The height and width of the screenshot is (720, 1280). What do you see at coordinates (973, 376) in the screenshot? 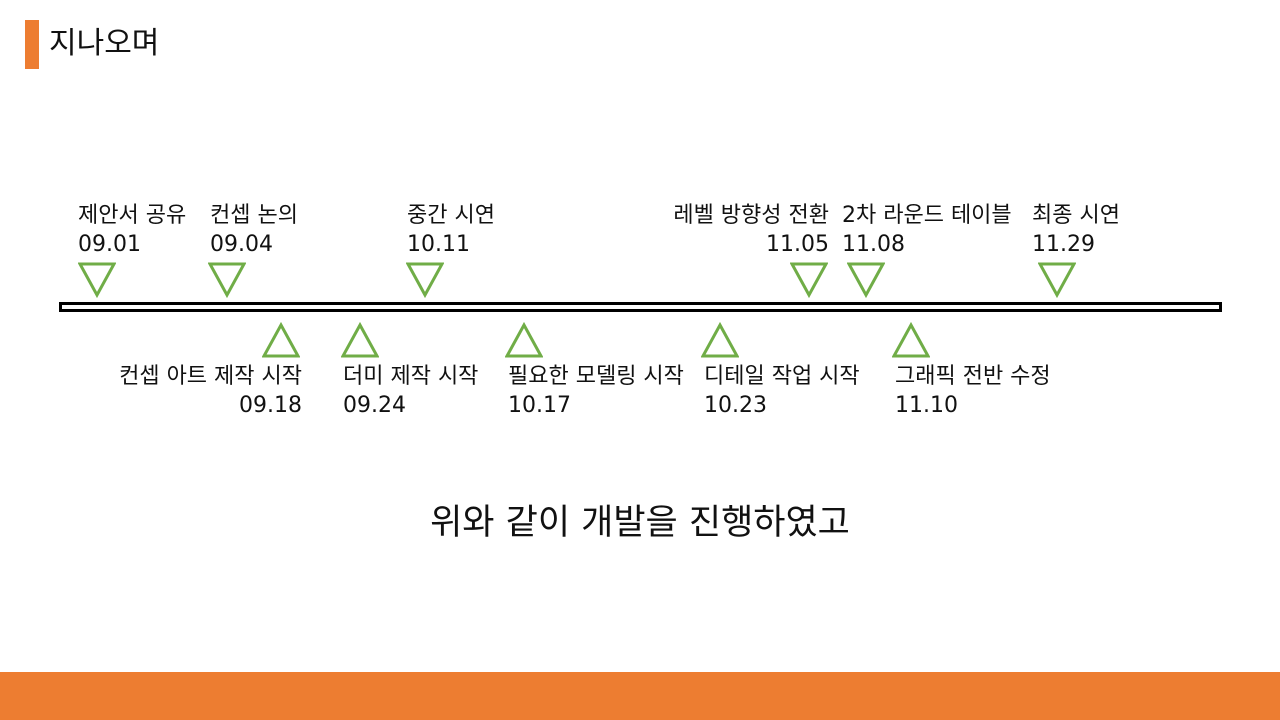
I see `event-name: 그래픽 전반 수정` at bounding box center [973, 376].